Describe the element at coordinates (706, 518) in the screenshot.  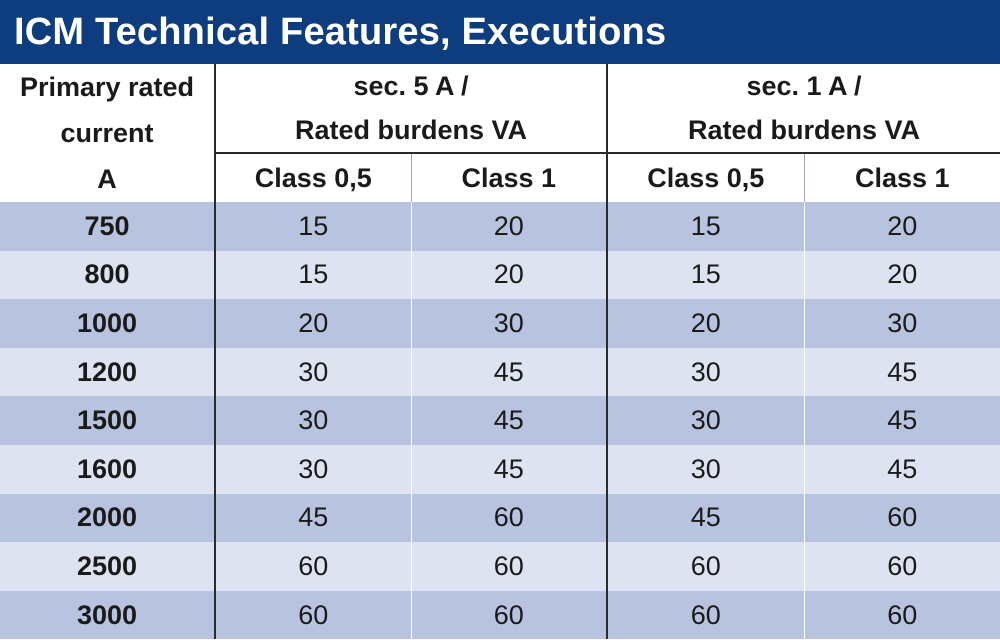
I see `cell-1a-class-0-5: 45` at that location.